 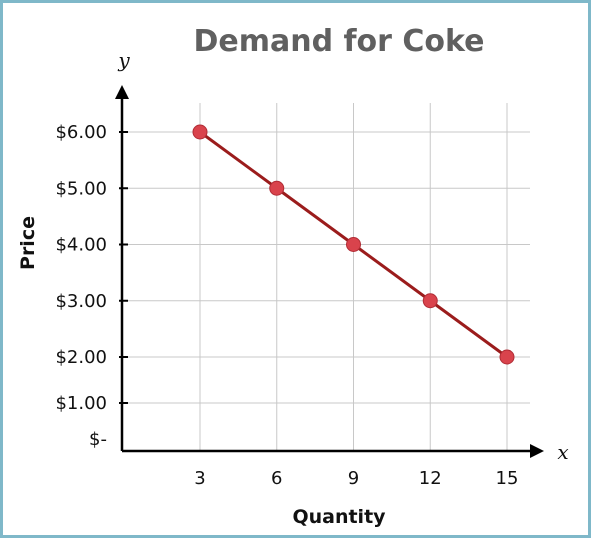 I want to click on x-tick-label-12: 12, so click(x=430, y=478).